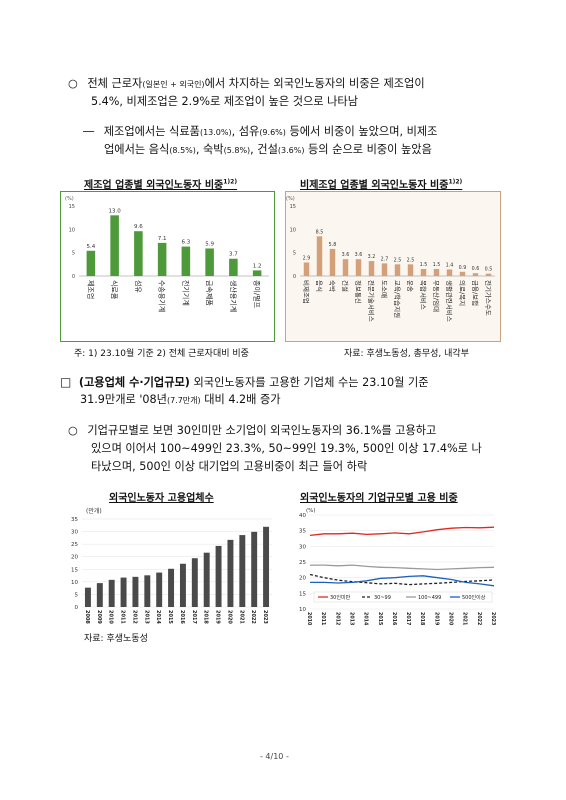 The height and width of the screenshot is (800, 566). I want to click on x-tick-label: 종이/펄프, so click(257, 294).